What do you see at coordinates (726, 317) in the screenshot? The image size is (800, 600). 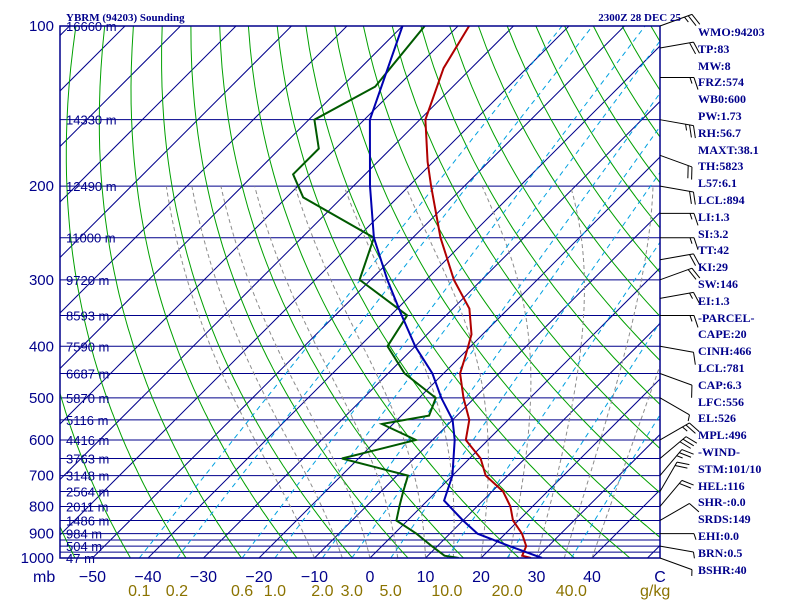 I see `index-item: -PARCEL-` at bounding box center [726, 317].